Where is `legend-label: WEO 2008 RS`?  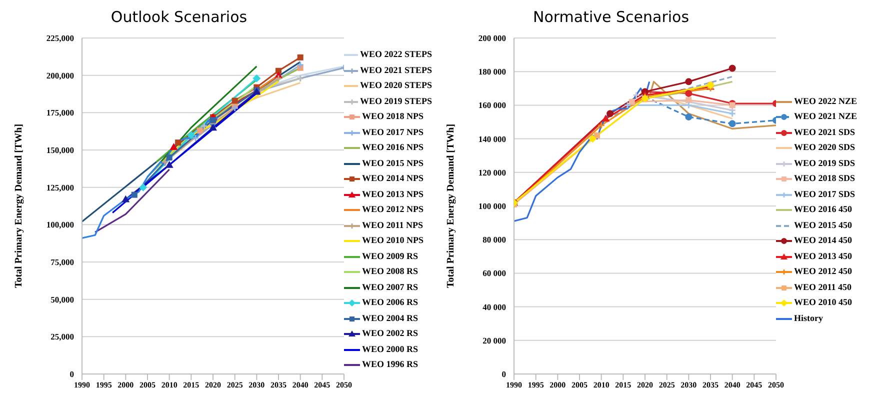 legend-label: WEO 2008 RS is located at coordinates (390, 271).